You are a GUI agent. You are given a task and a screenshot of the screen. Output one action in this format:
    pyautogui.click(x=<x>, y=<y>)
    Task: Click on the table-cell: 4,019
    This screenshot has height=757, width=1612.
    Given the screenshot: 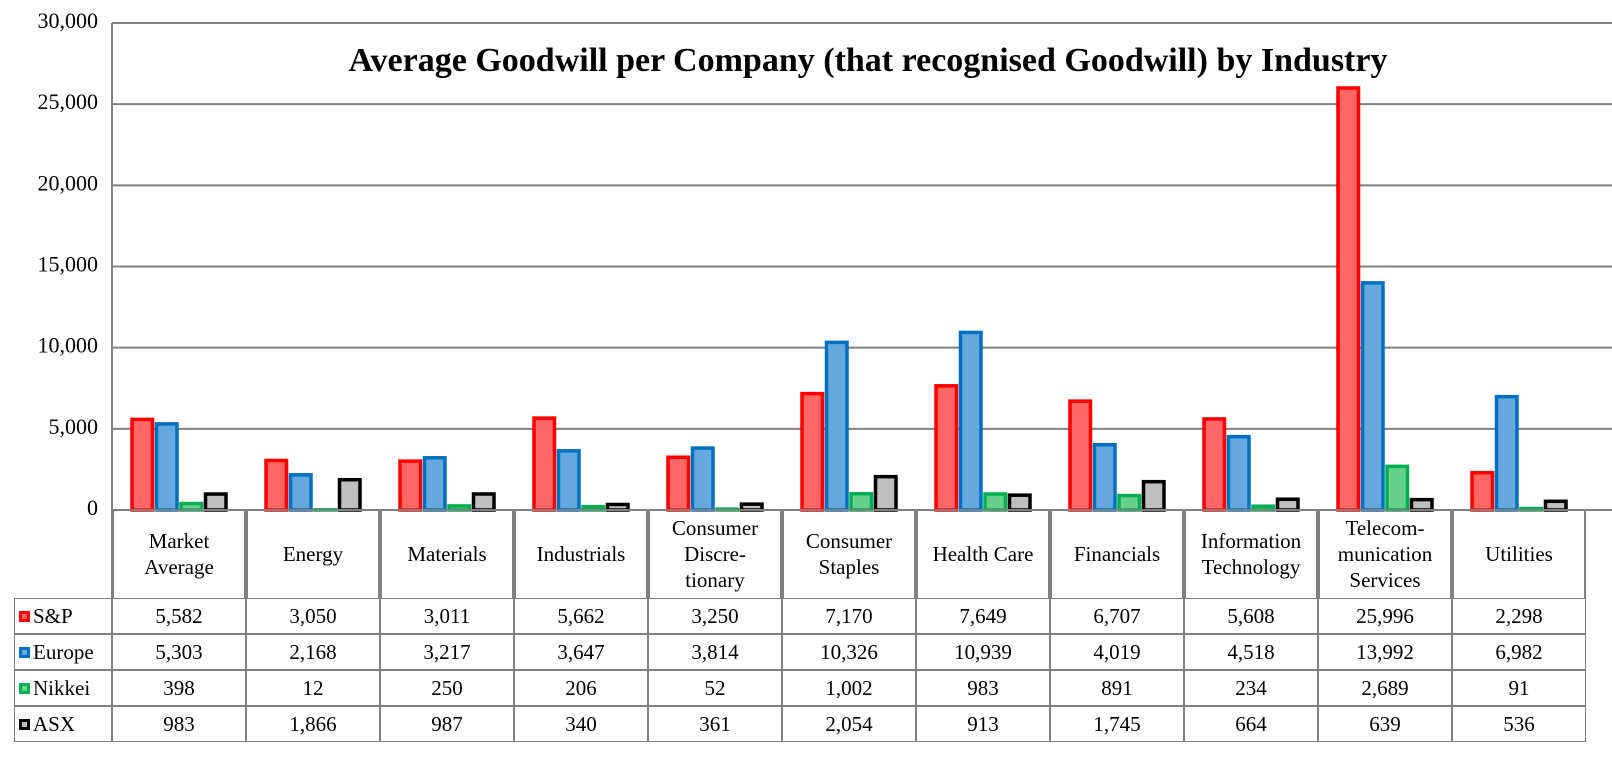 What is the action you would take?
    pyautogui.click(x=1117, y=652)
    